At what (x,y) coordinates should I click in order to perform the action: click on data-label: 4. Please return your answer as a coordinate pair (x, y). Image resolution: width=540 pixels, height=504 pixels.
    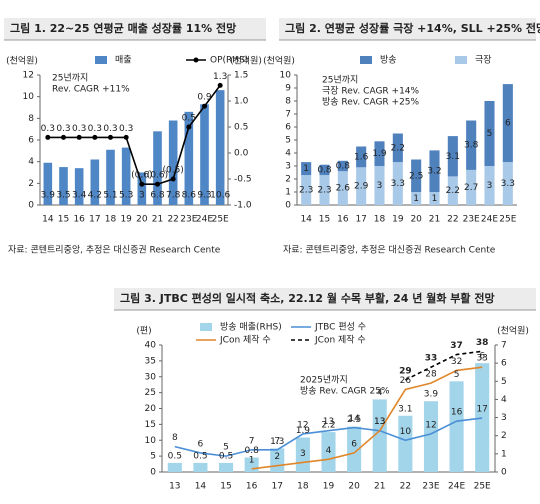
    Looking at the image, I should click on (380, 393).